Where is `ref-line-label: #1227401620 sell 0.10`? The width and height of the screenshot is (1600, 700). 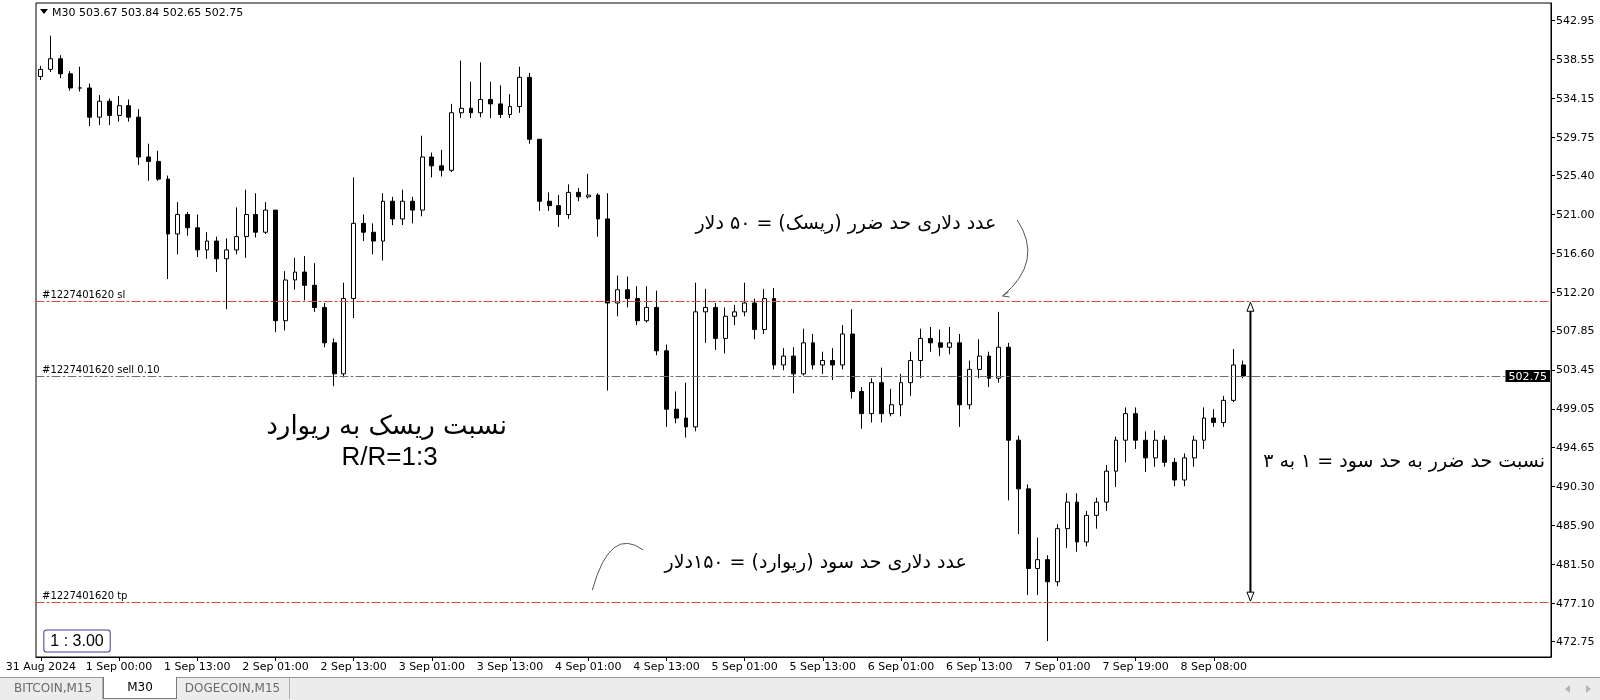 ref-line-label: #1227401620 sell 0.10 is located at coordinates (101, 369).